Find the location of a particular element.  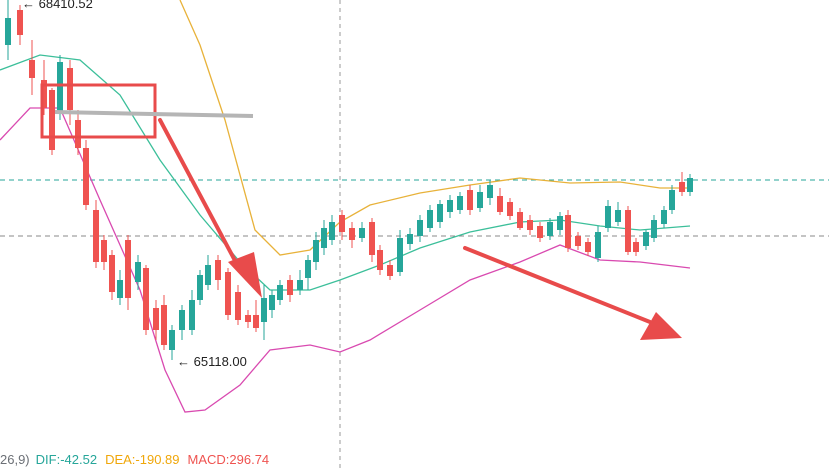

arrow-2-shaft is located at coordinates (557, 285).